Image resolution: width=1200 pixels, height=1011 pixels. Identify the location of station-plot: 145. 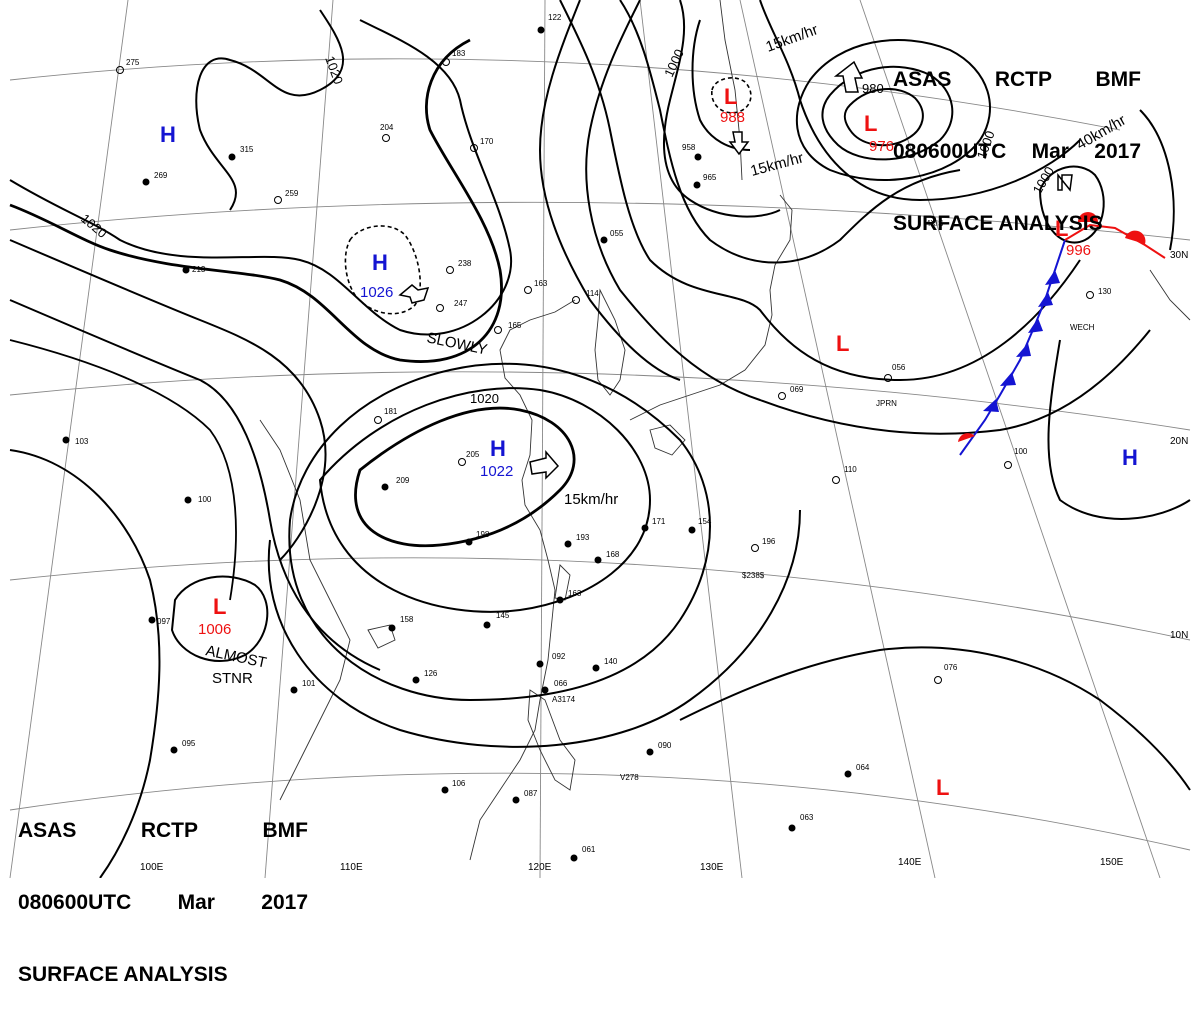
(496, 620).